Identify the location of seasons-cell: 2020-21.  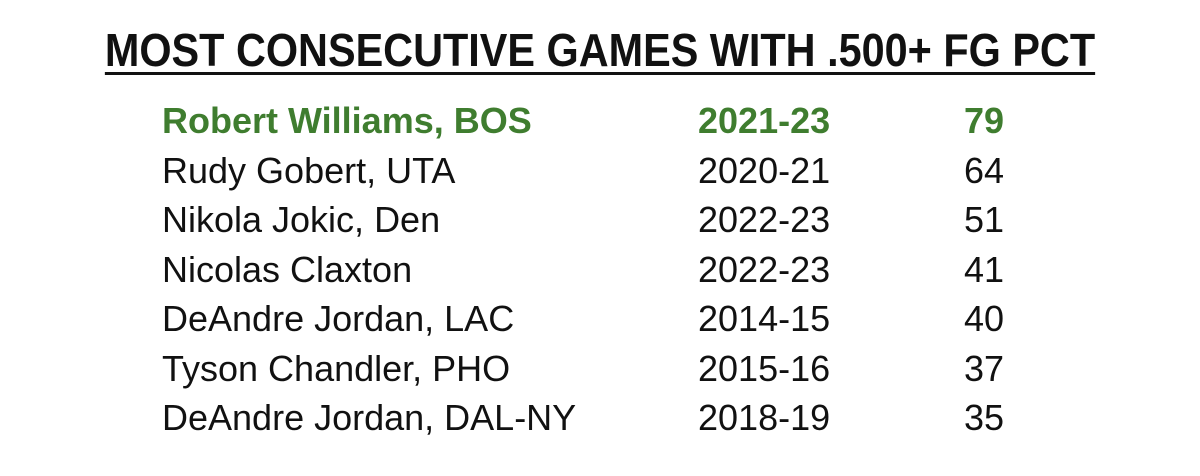
(764, 170).